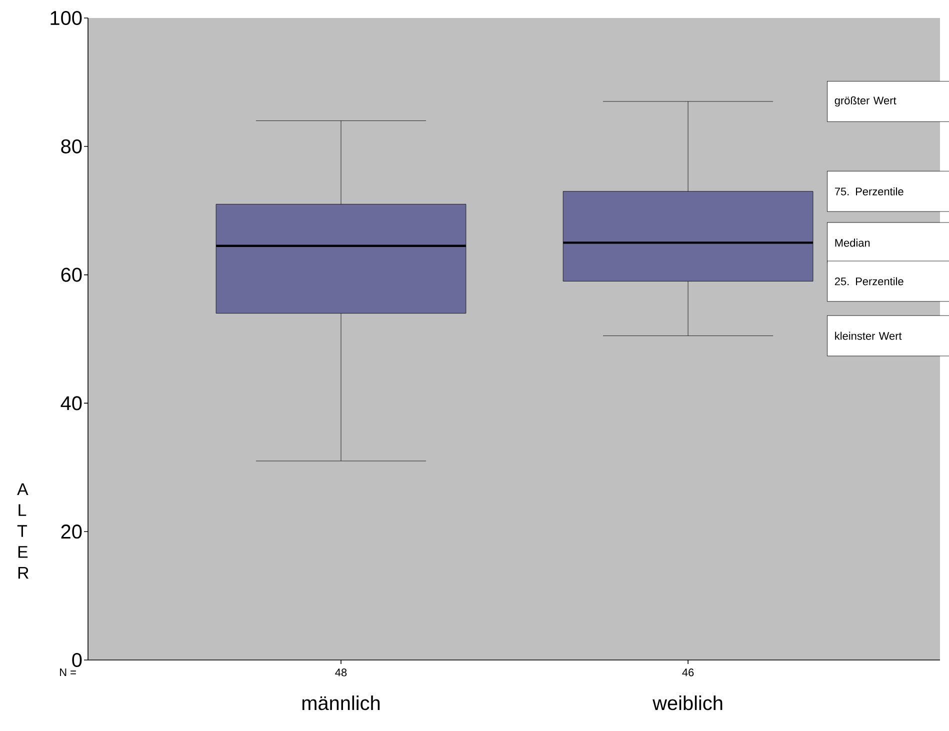 This screenshot has width=949, height=731. What do you see at coordinates (22, 531) in the screenshot?
I see `y-axis-title: A L T E R` at bounding box center [22, 531].